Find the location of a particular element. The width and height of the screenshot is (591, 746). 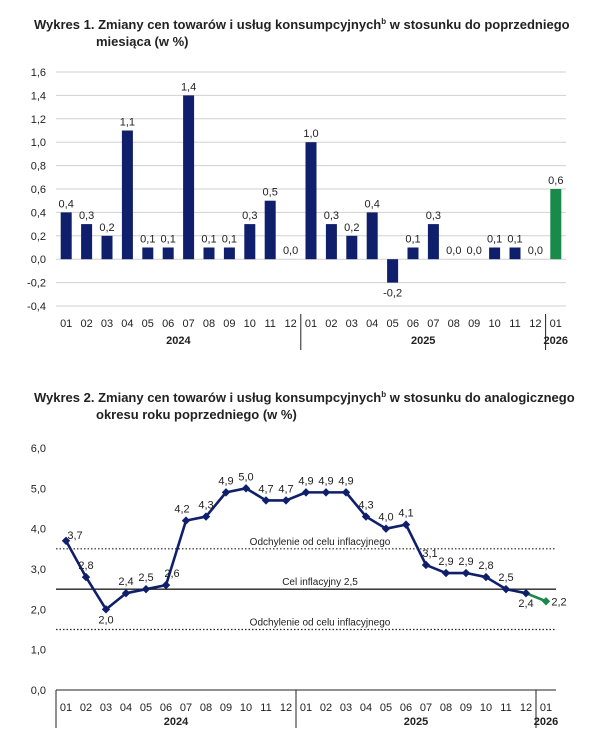

value-label: 4,0 is located at coordinates (385, 518).